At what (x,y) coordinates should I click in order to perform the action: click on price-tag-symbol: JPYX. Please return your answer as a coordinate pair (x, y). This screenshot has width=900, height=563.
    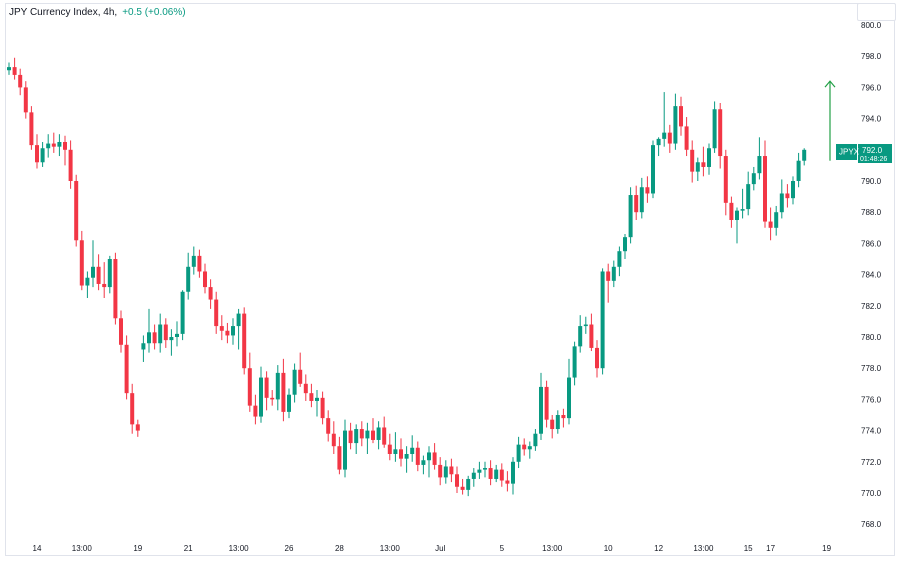
    Looking at the image, I should click on (849, 152).